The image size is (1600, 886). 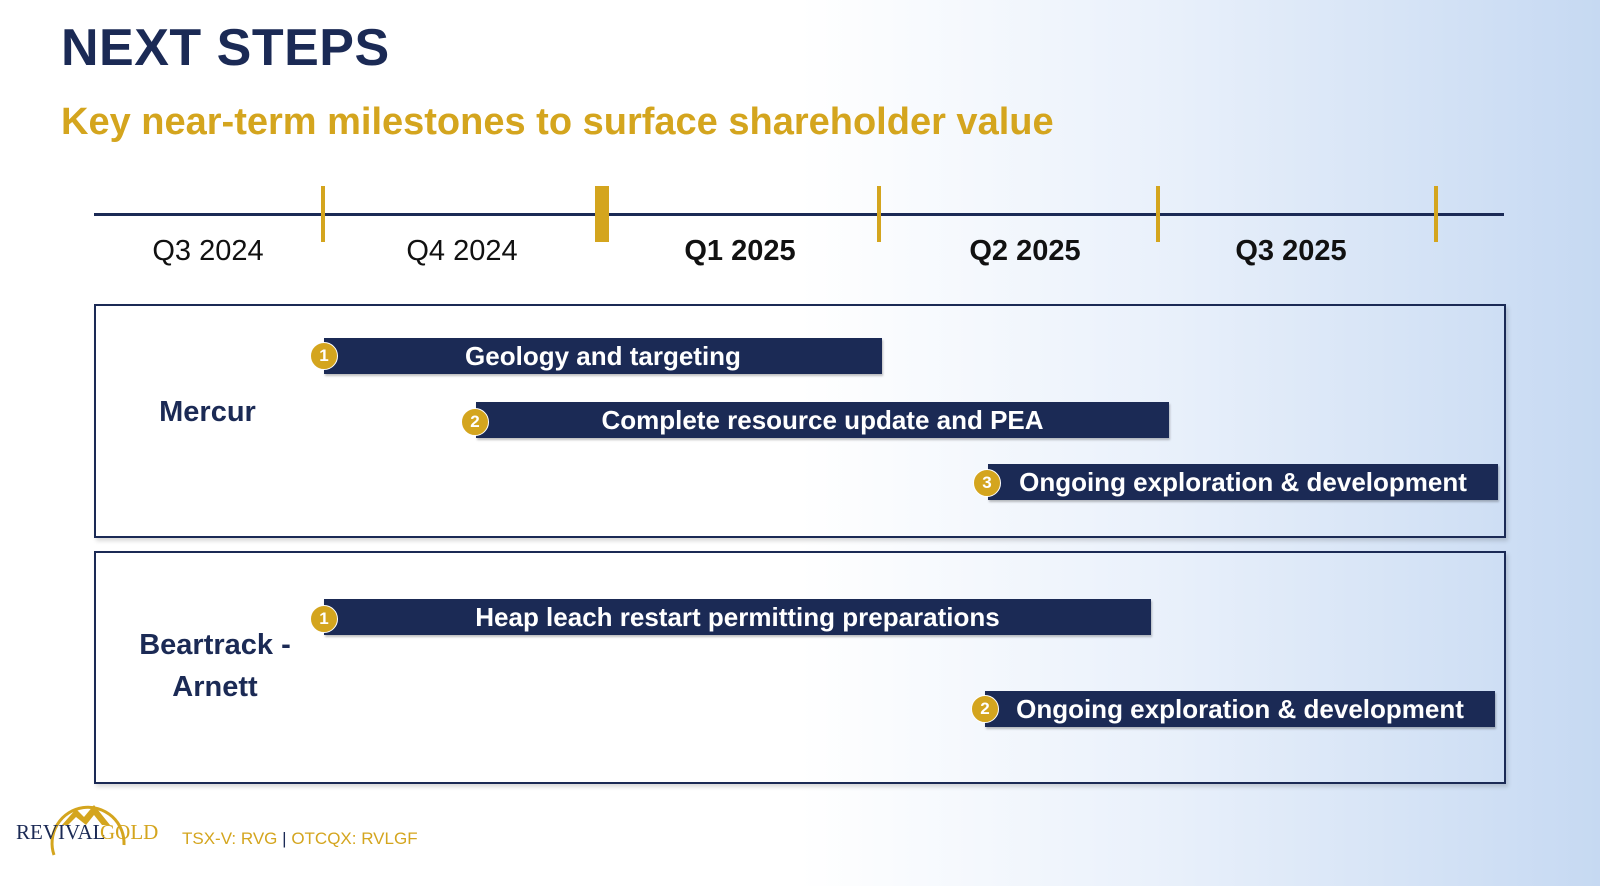 I want to click on project-name-mercur: Mercur, so click(x=207, y=412).